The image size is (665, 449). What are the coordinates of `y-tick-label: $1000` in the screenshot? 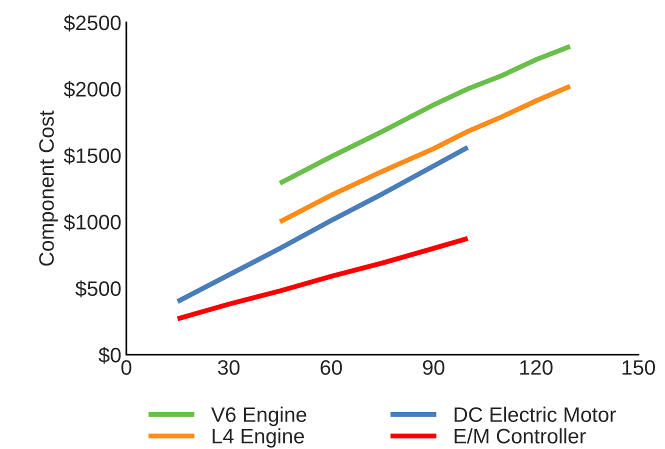 It's located at (92, 222).